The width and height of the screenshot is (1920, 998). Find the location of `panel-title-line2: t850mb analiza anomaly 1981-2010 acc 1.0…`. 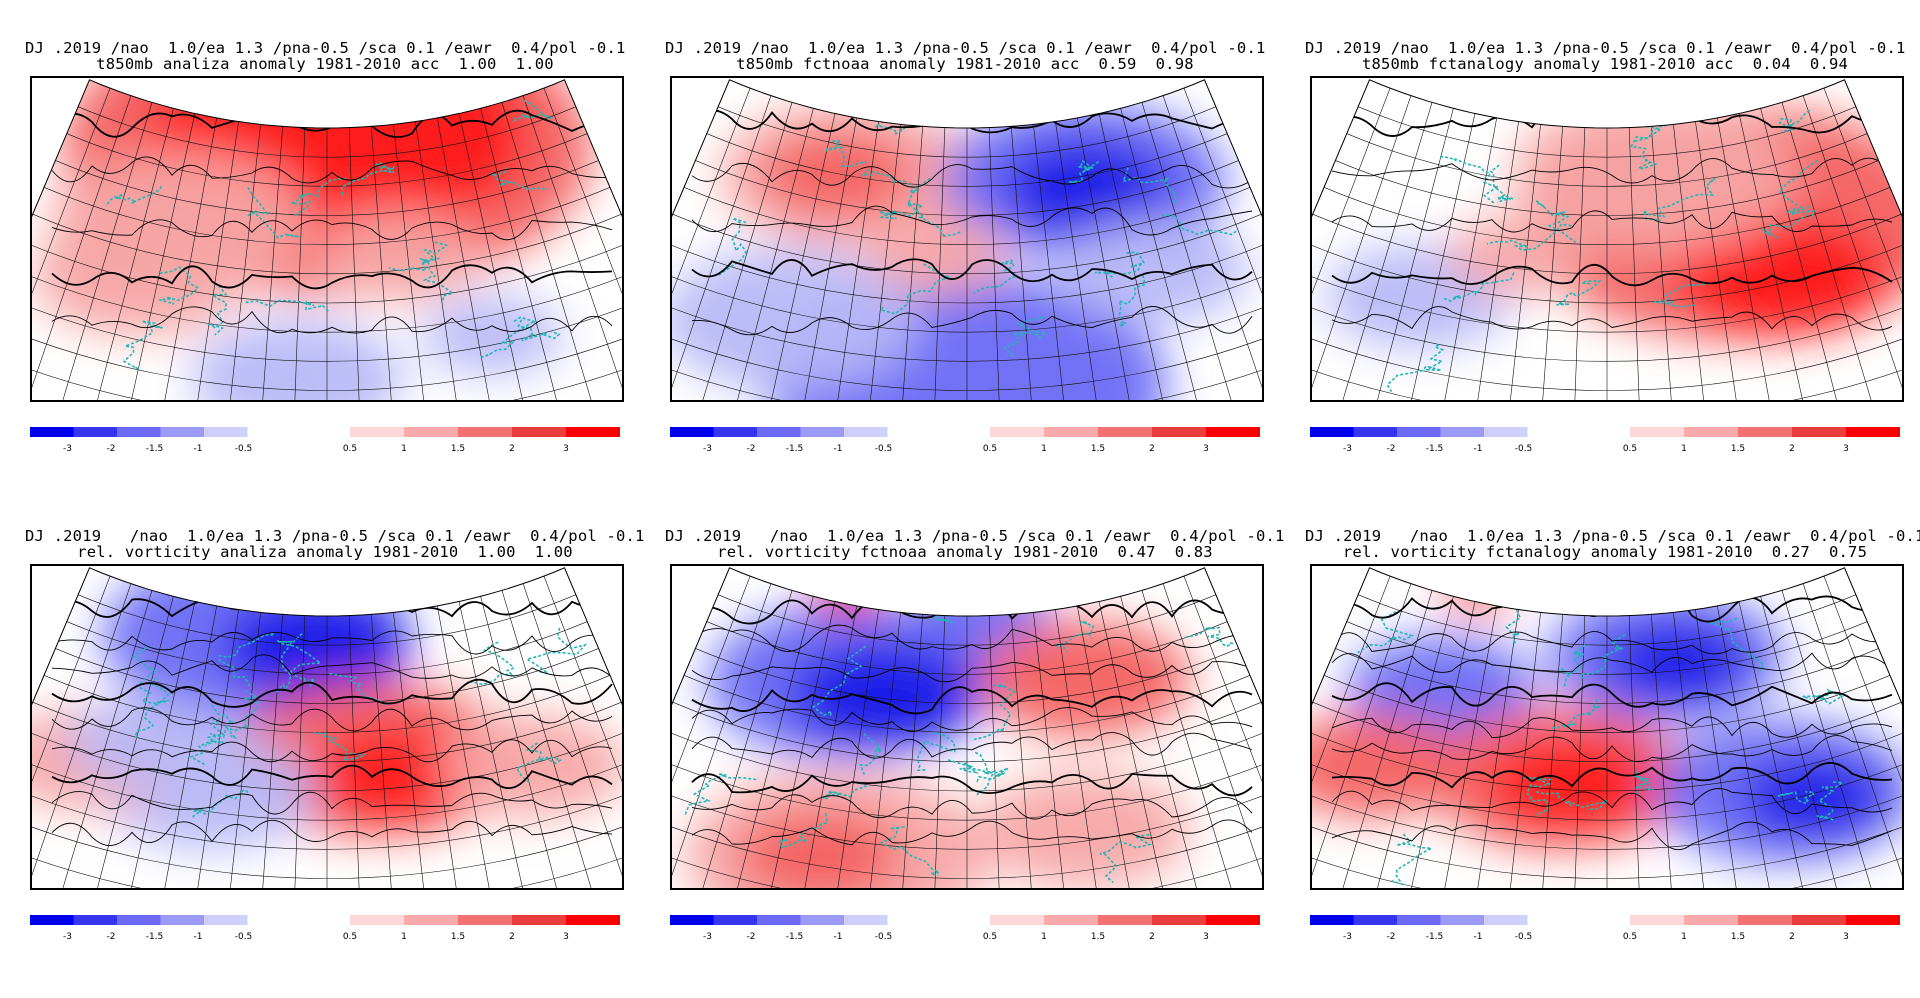

panel-title-line2: t850mb analiza anomaly 1981-2010 acc 1.0… is located at coordinates (325, 64).